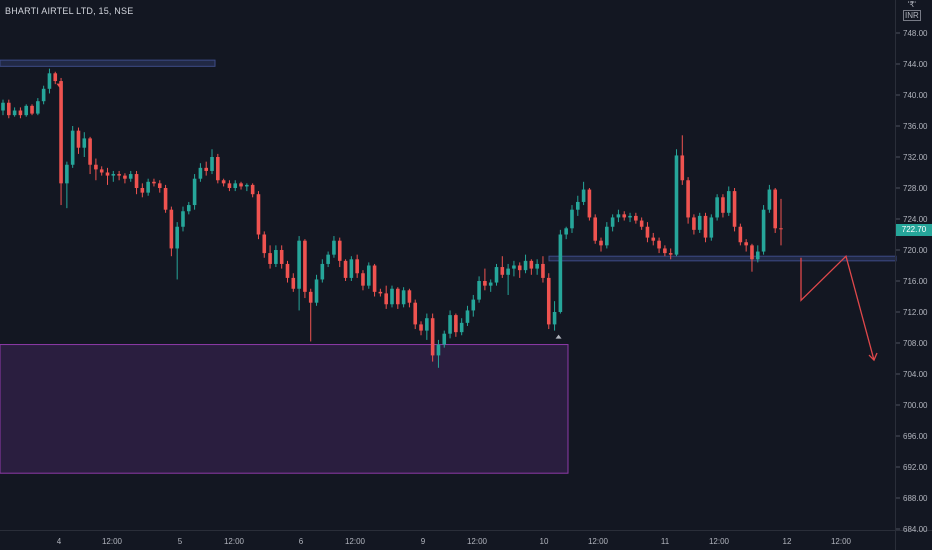 Image resolution: width=932 pixels, height=550 pixels. I want to click on price-tick-label: 684.00, so click(915, 529).